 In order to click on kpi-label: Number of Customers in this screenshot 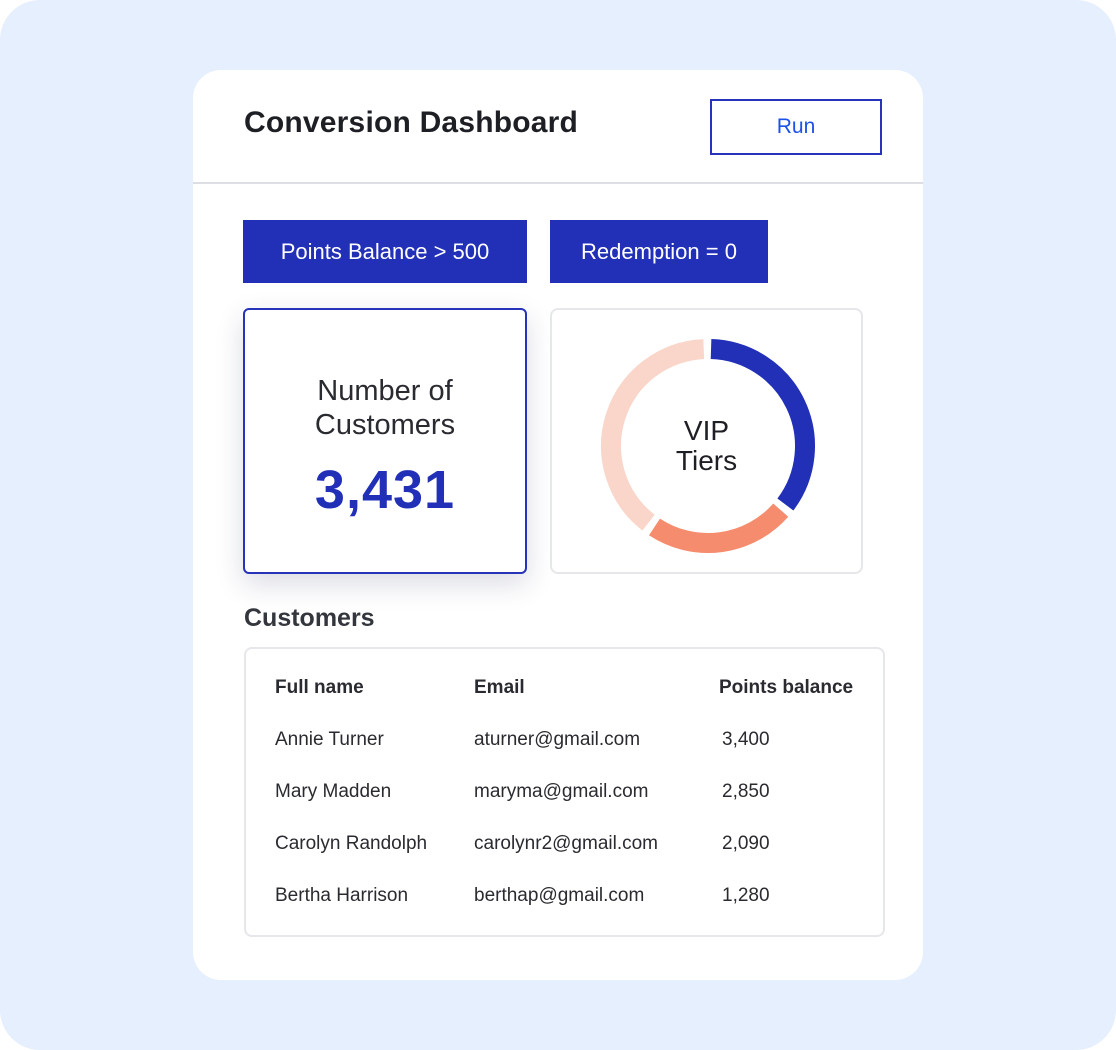, I will do `click(385, 408)`.